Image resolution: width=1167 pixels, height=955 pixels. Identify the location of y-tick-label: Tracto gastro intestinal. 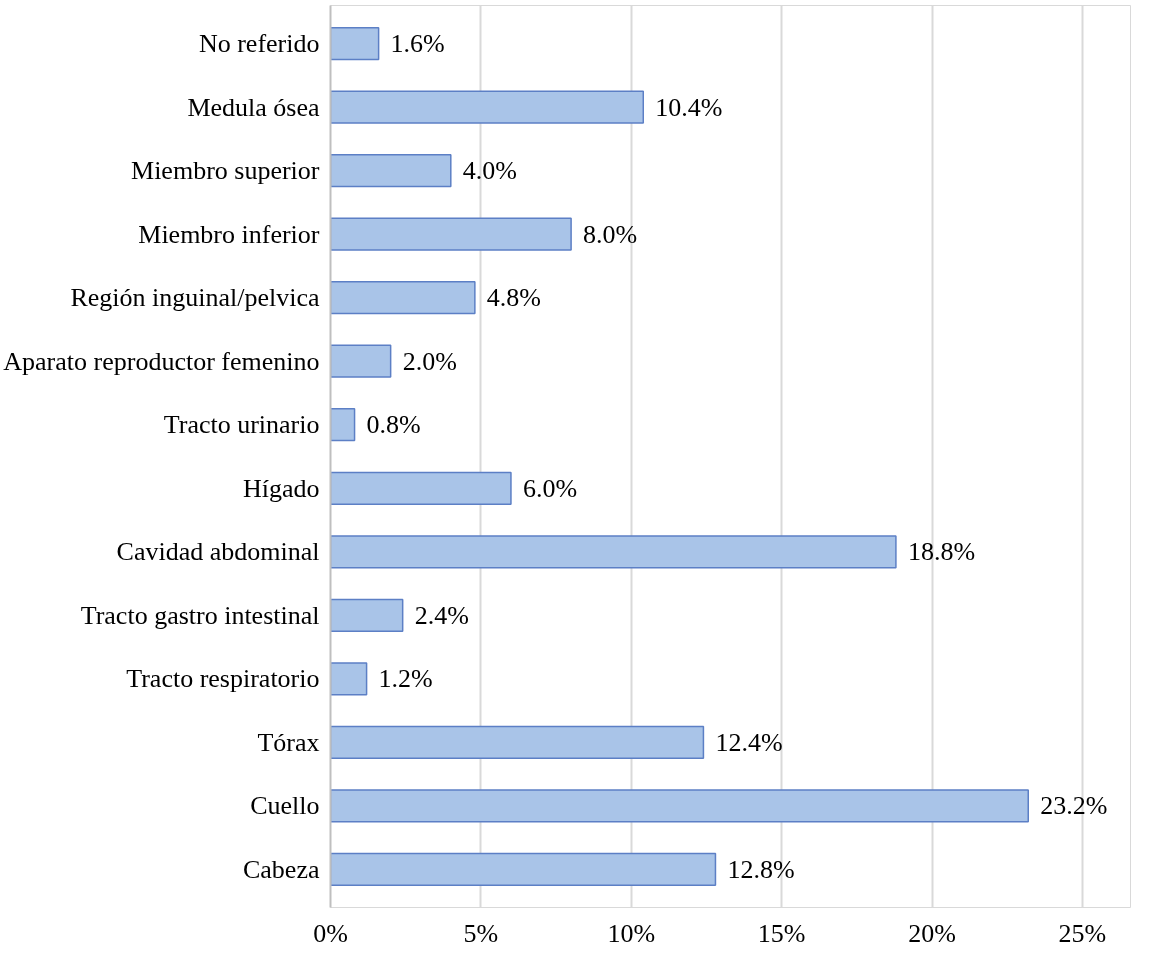
(200, 615).